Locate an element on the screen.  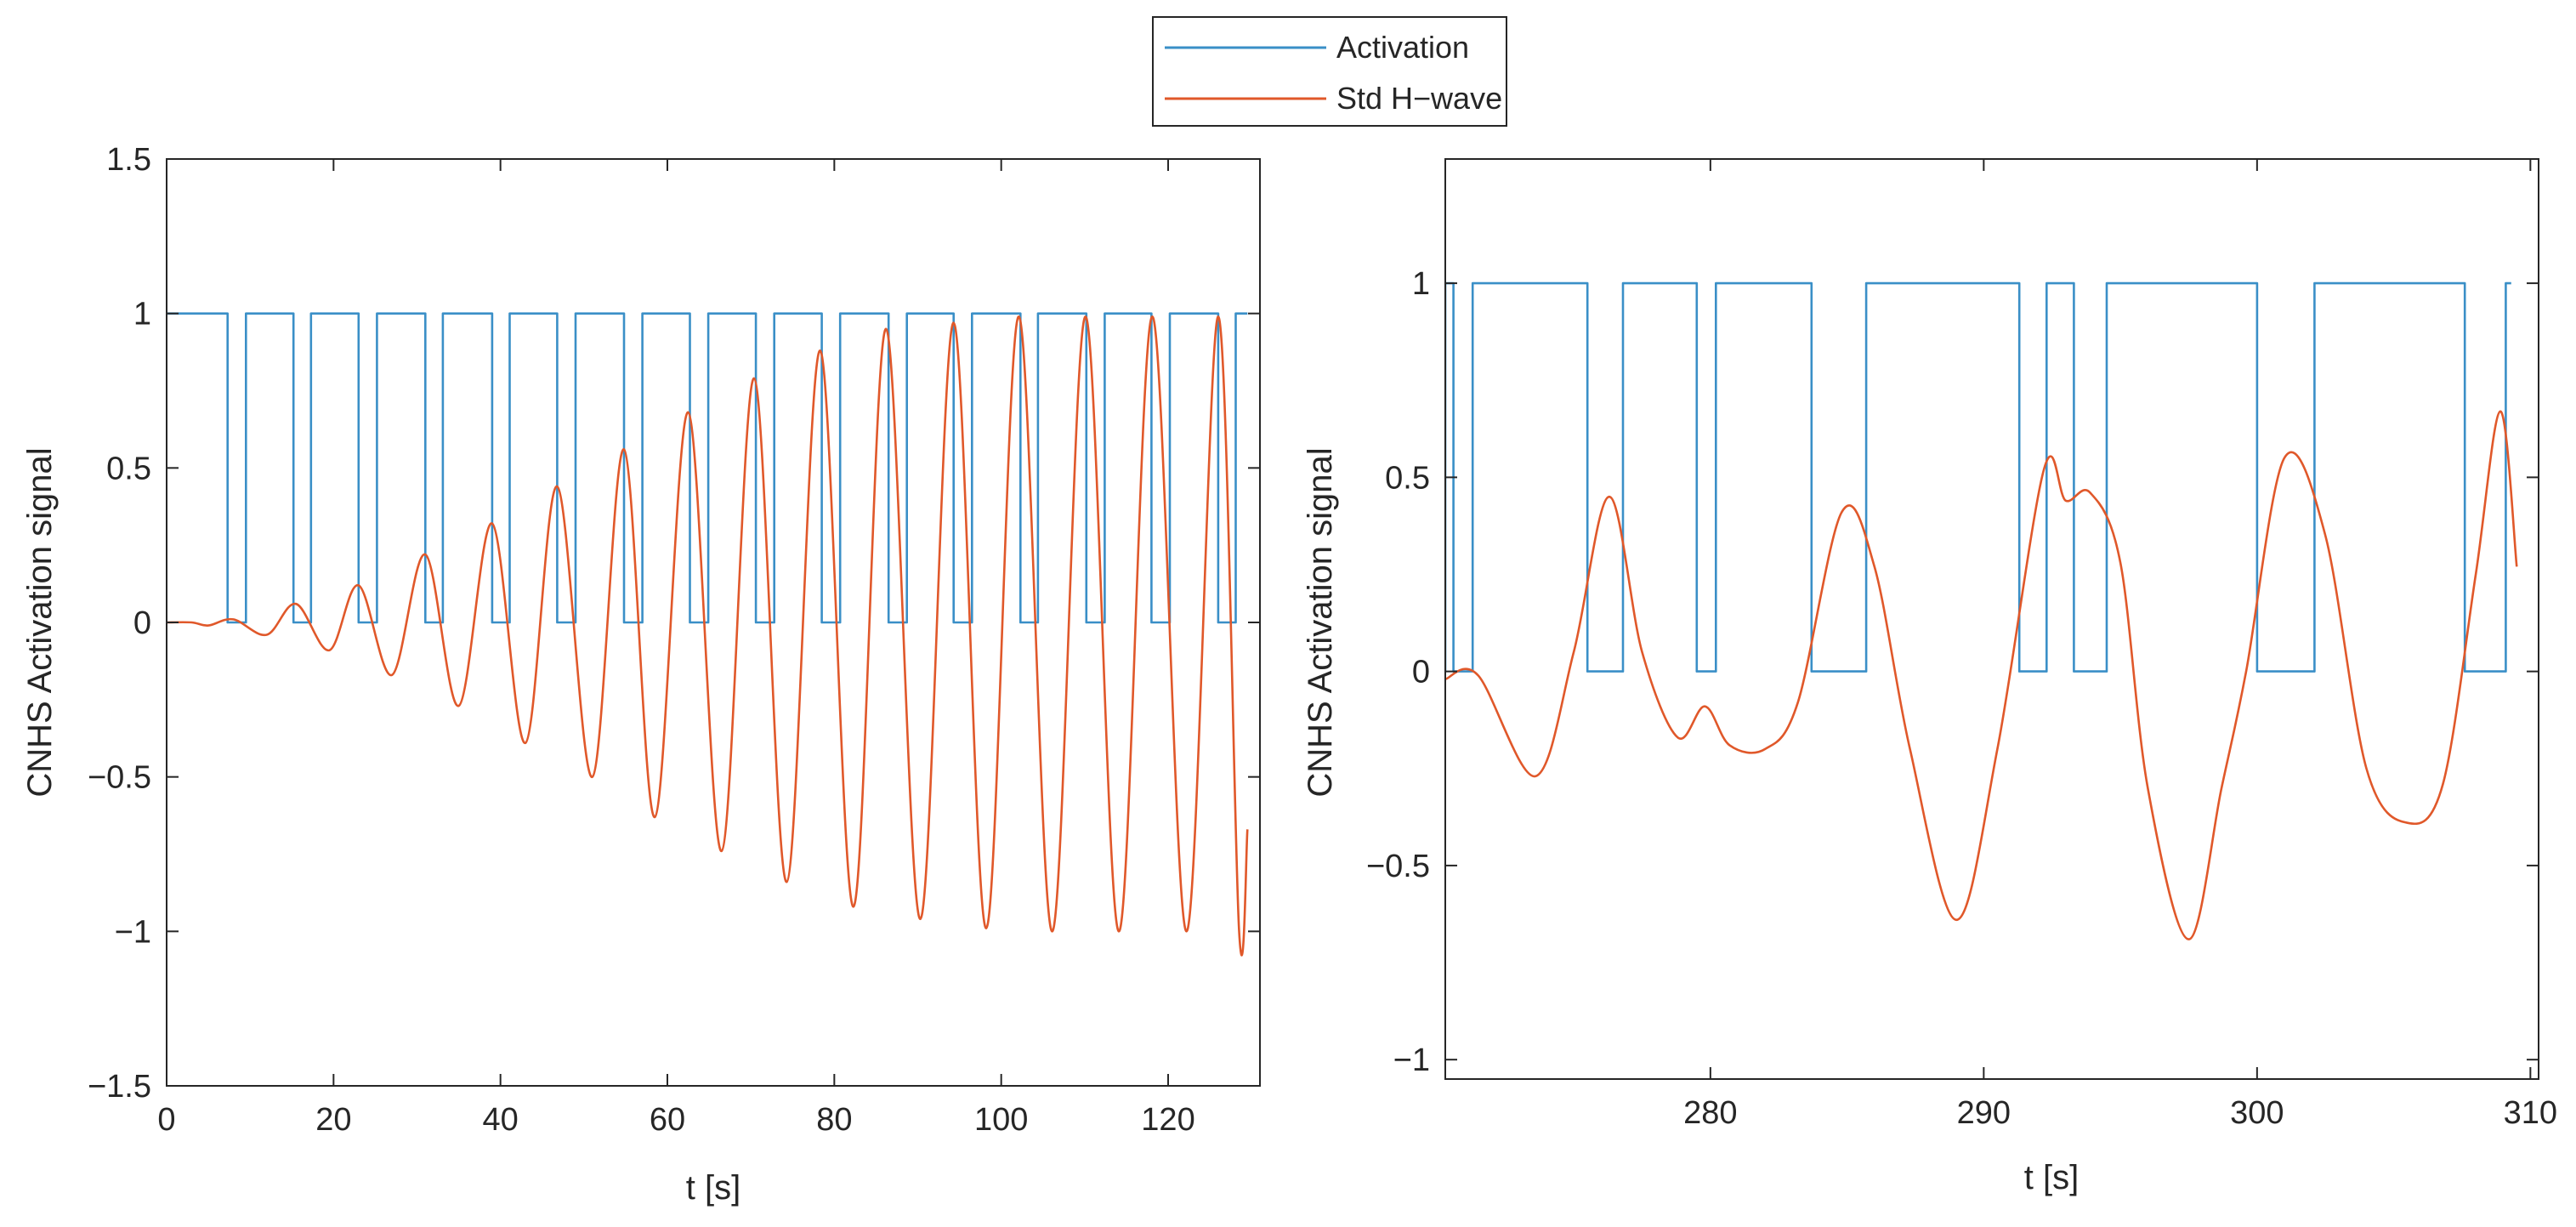
legend-label-std-h-wave: Std H−wave is located at coordinates (1419, 98).